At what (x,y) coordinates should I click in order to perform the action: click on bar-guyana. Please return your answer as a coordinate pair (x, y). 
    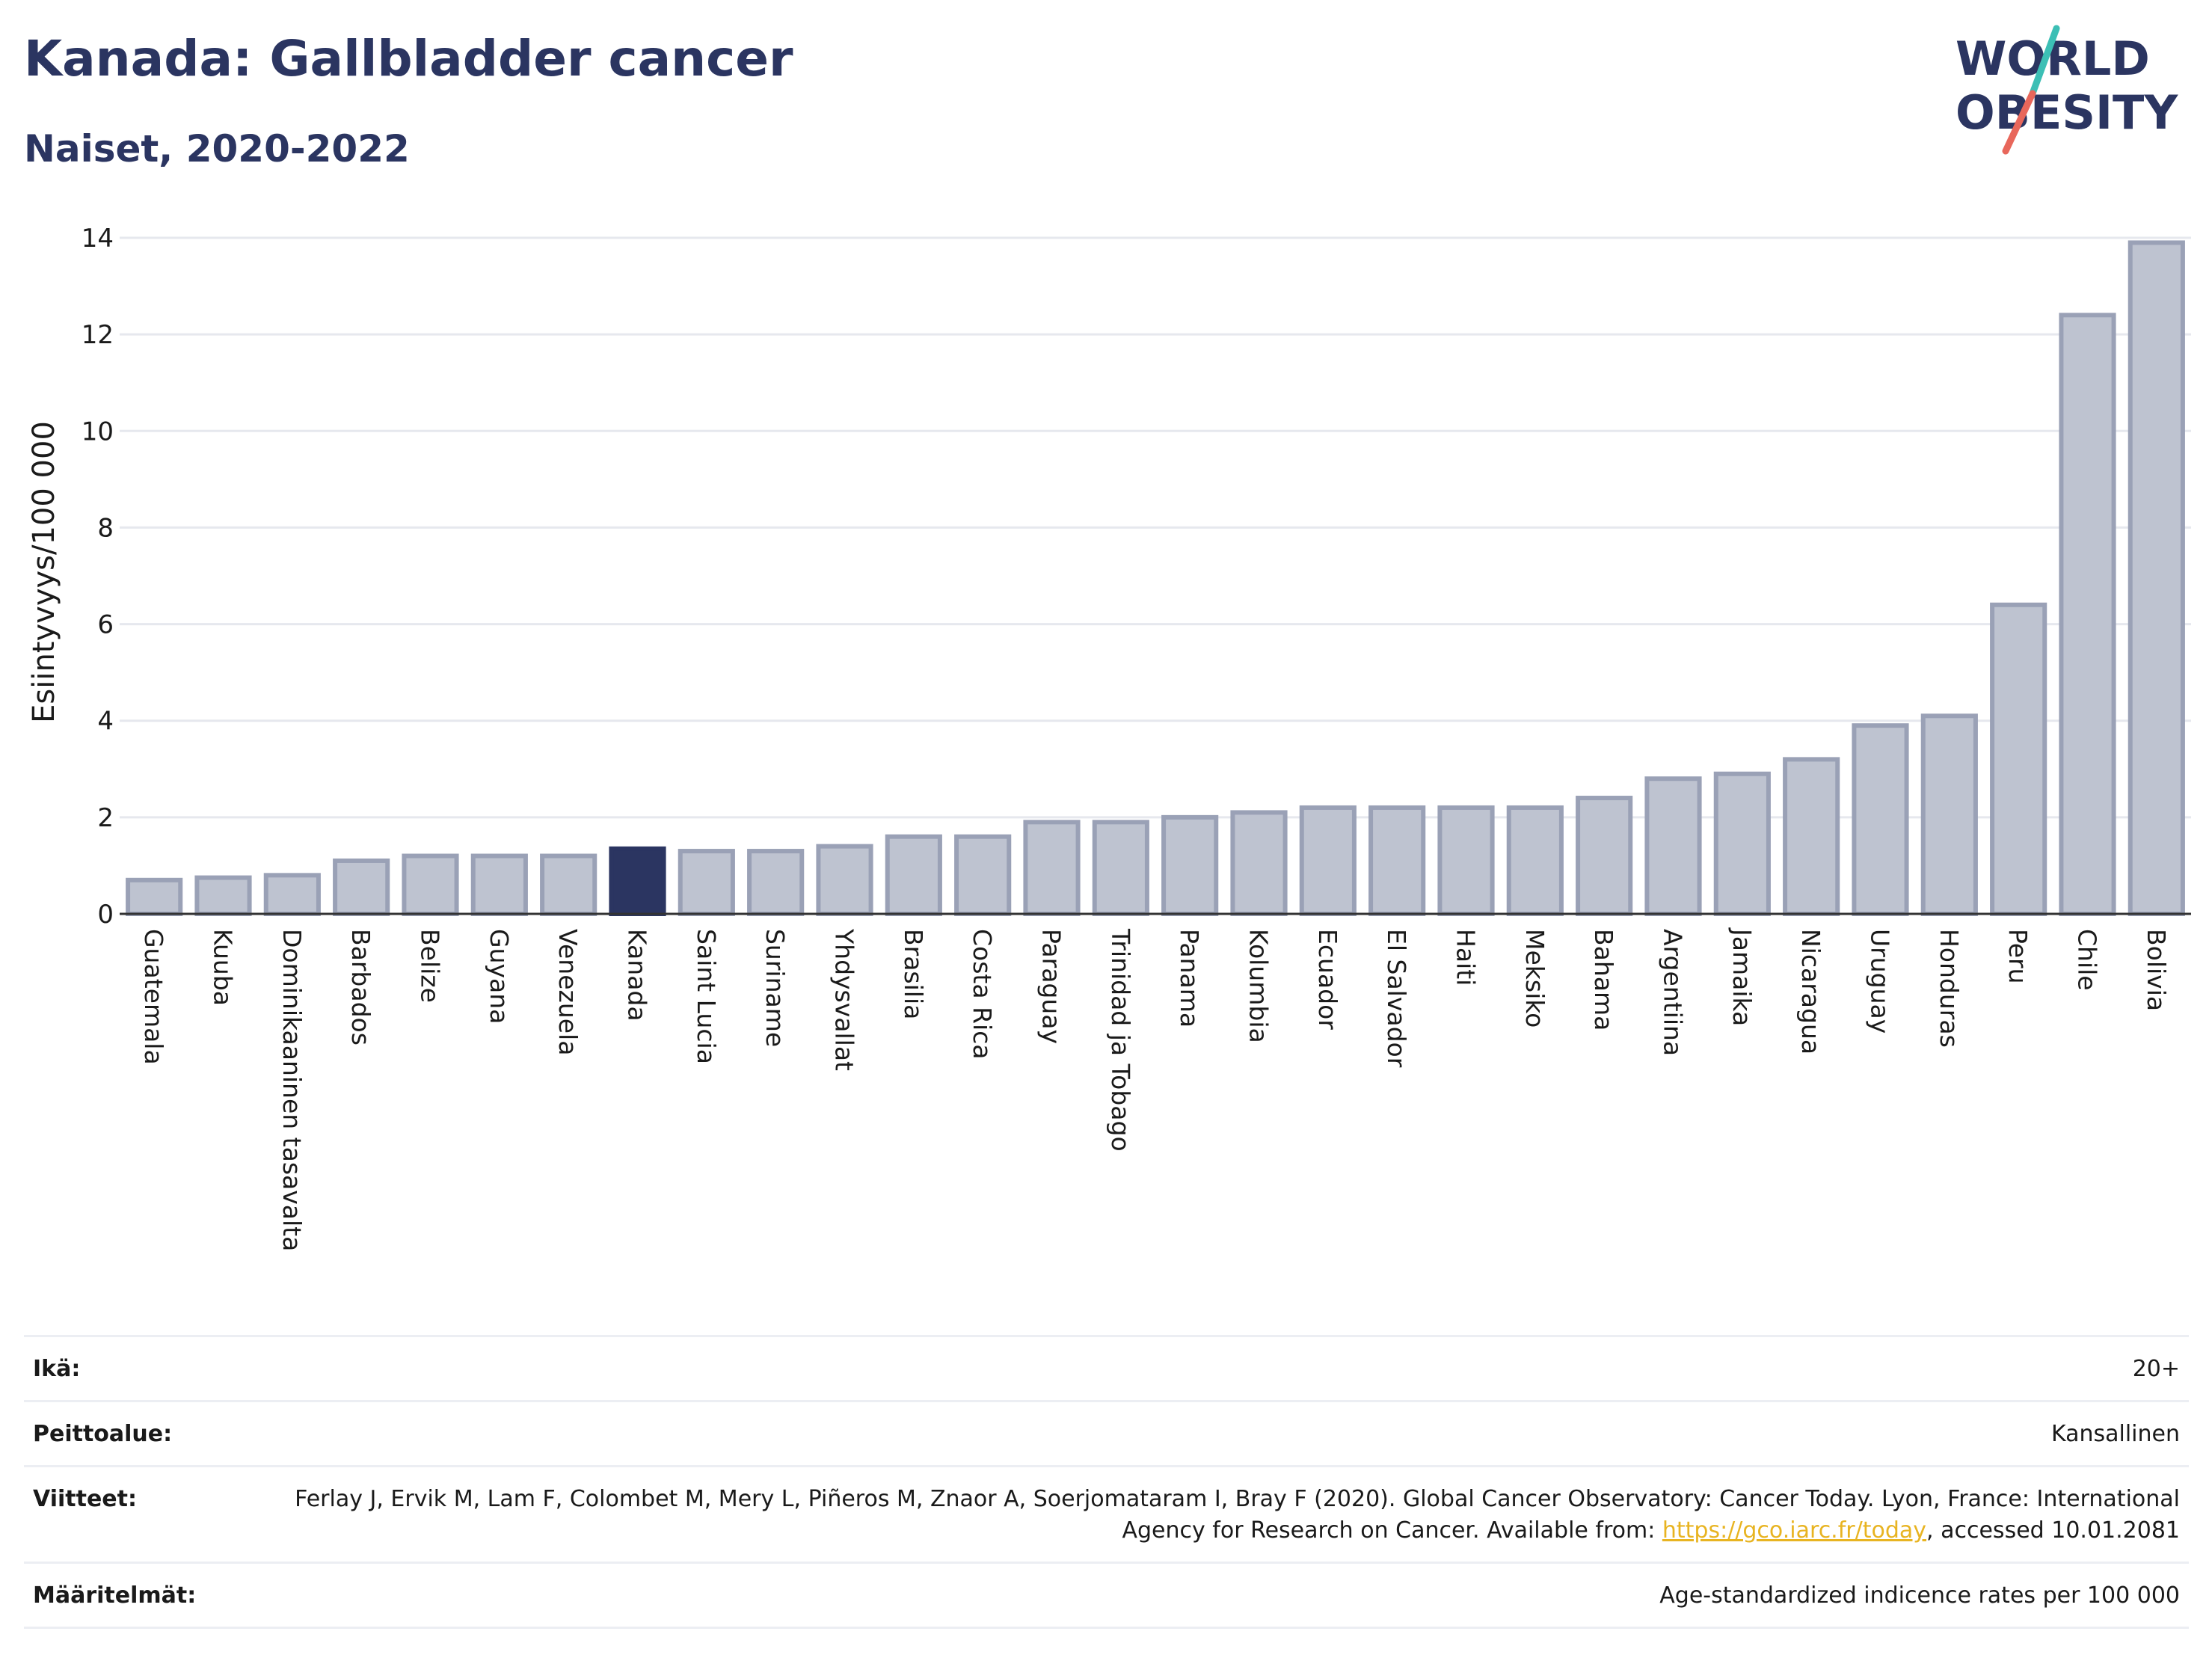
    Looking at the image, I should click on (499, 884).